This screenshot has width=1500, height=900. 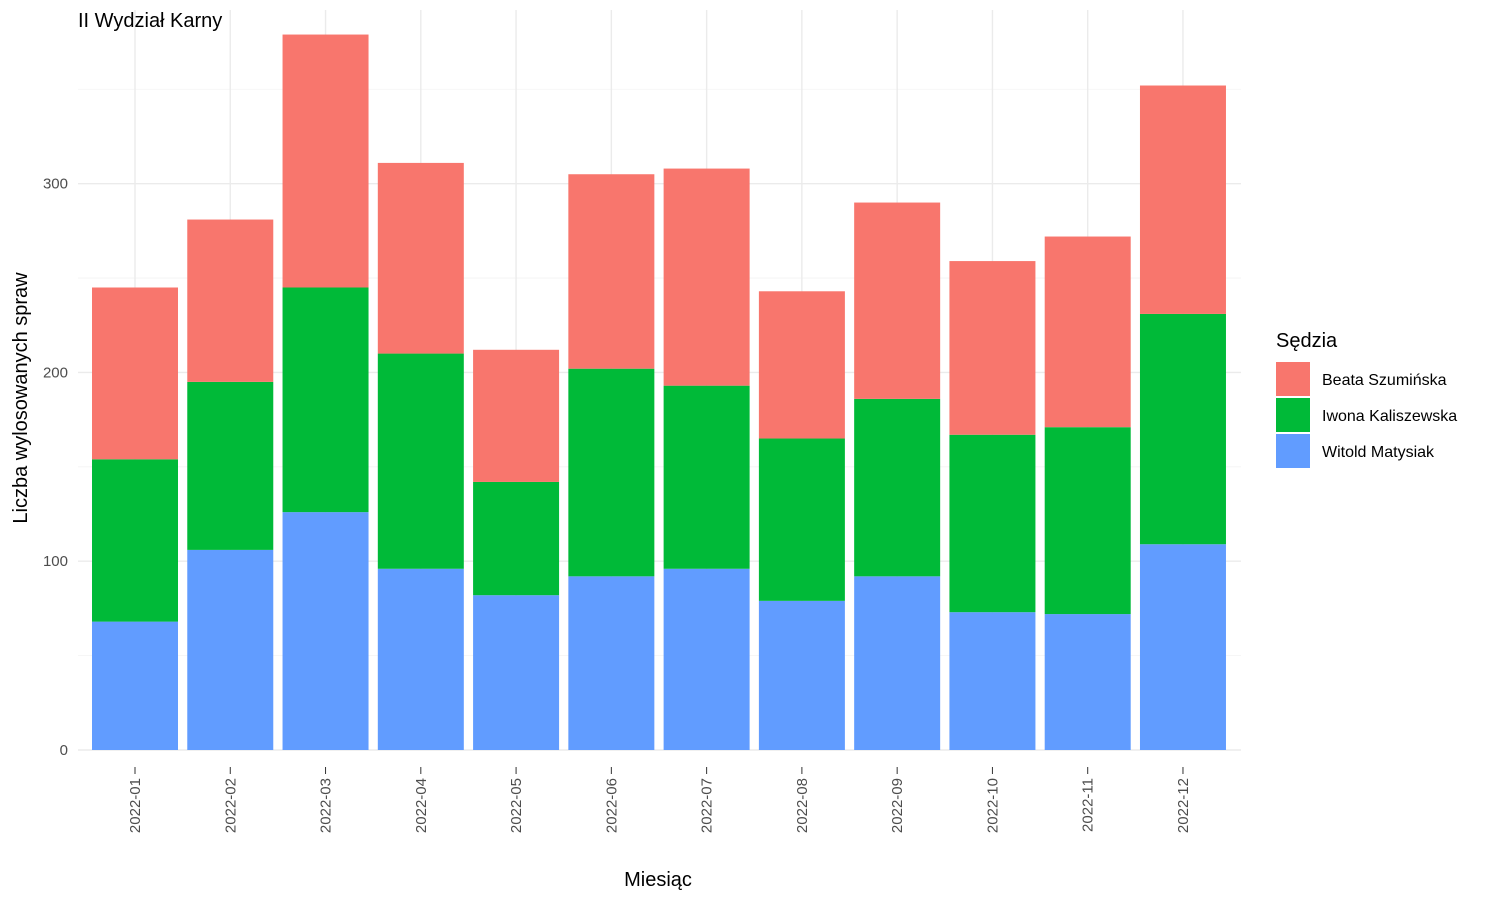 What do you see at coordinates (1307, 341) in the screenshot?
I see `legend-title: Sędzia` at bounding box center [1307, 341].